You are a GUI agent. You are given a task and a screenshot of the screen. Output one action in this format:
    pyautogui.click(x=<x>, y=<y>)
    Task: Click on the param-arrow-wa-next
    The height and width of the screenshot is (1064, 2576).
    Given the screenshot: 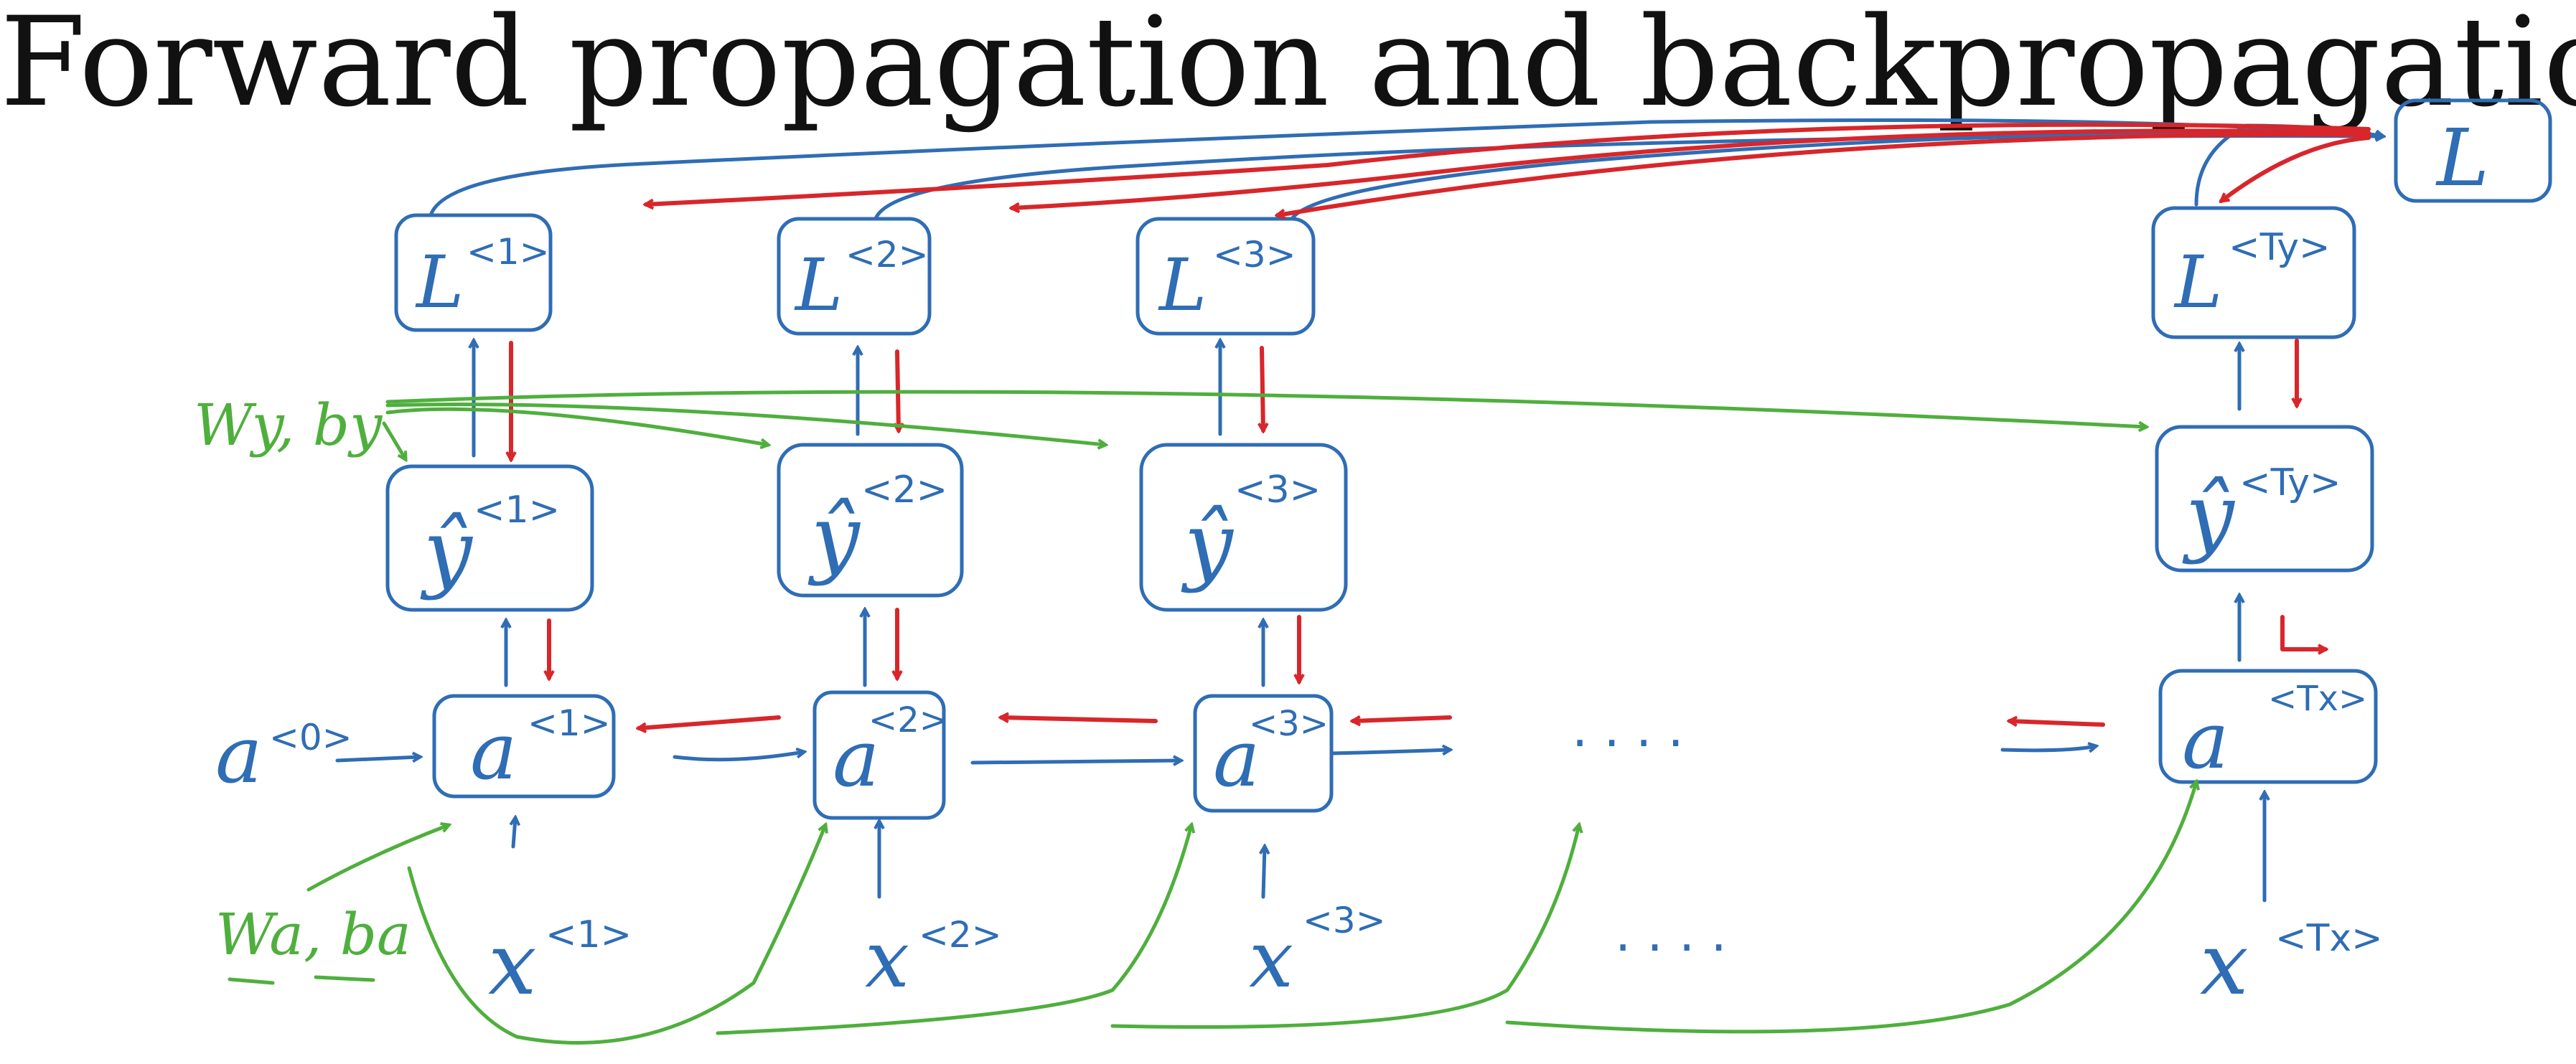 What is the action you would take?
    pyautogui.click(x=1345, y=927)
    